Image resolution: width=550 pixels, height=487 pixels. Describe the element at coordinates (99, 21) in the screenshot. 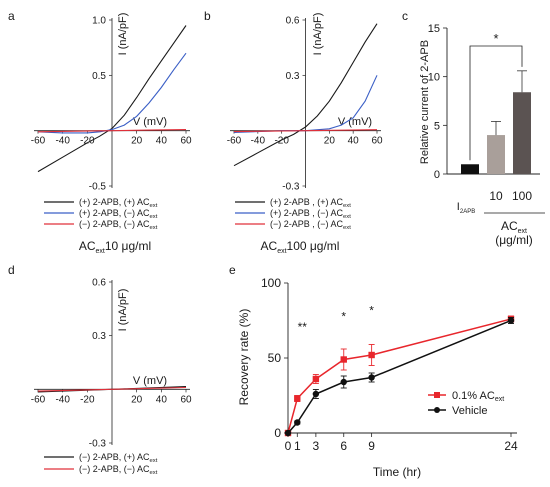

I see `y-tick-label: 1.0` at that location.